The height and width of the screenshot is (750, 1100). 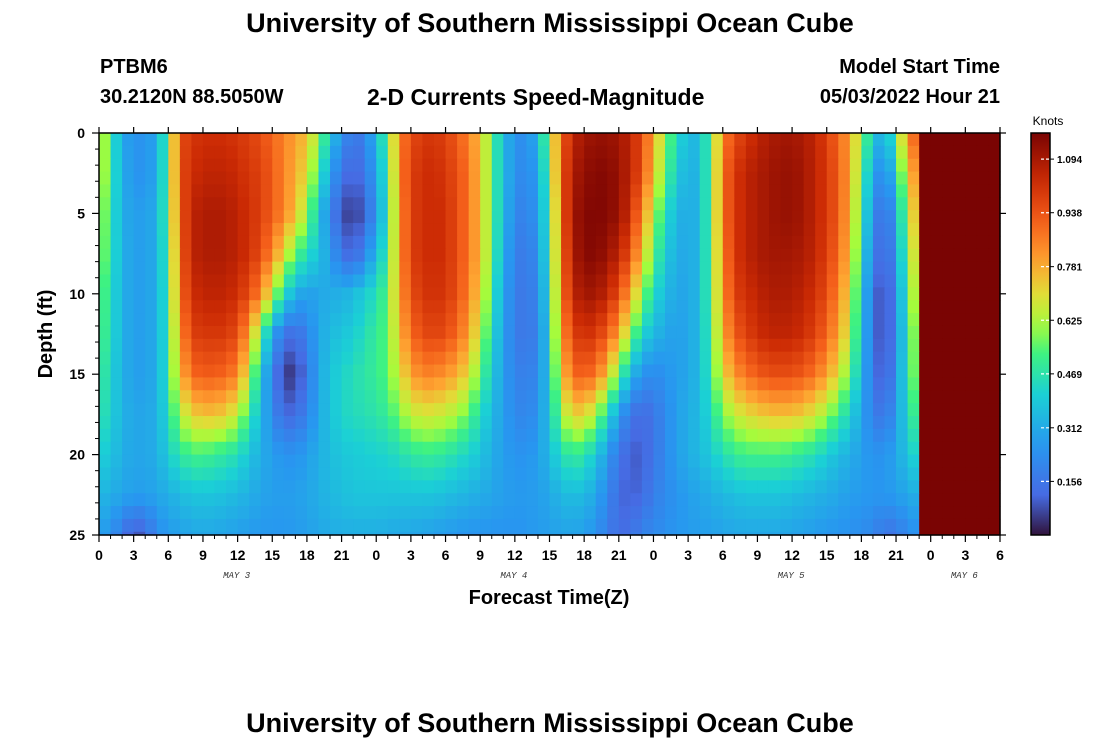 I want to click on x-axis-label: Forecast Time(Z), so click(x=549, y=598).